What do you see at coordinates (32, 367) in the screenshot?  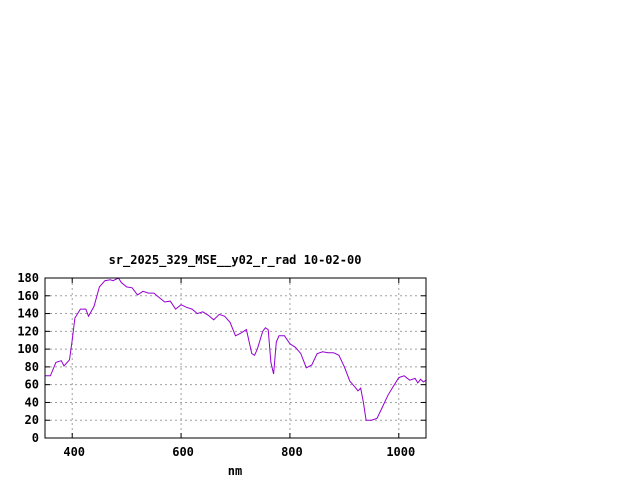 I see `y-tick-label: 80` at bounding box center [32, 367].